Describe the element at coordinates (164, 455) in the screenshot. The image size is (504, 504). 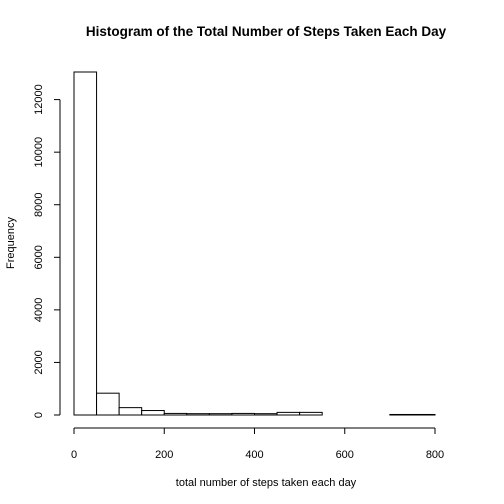
I see `x-tick-label: 200` at that location.